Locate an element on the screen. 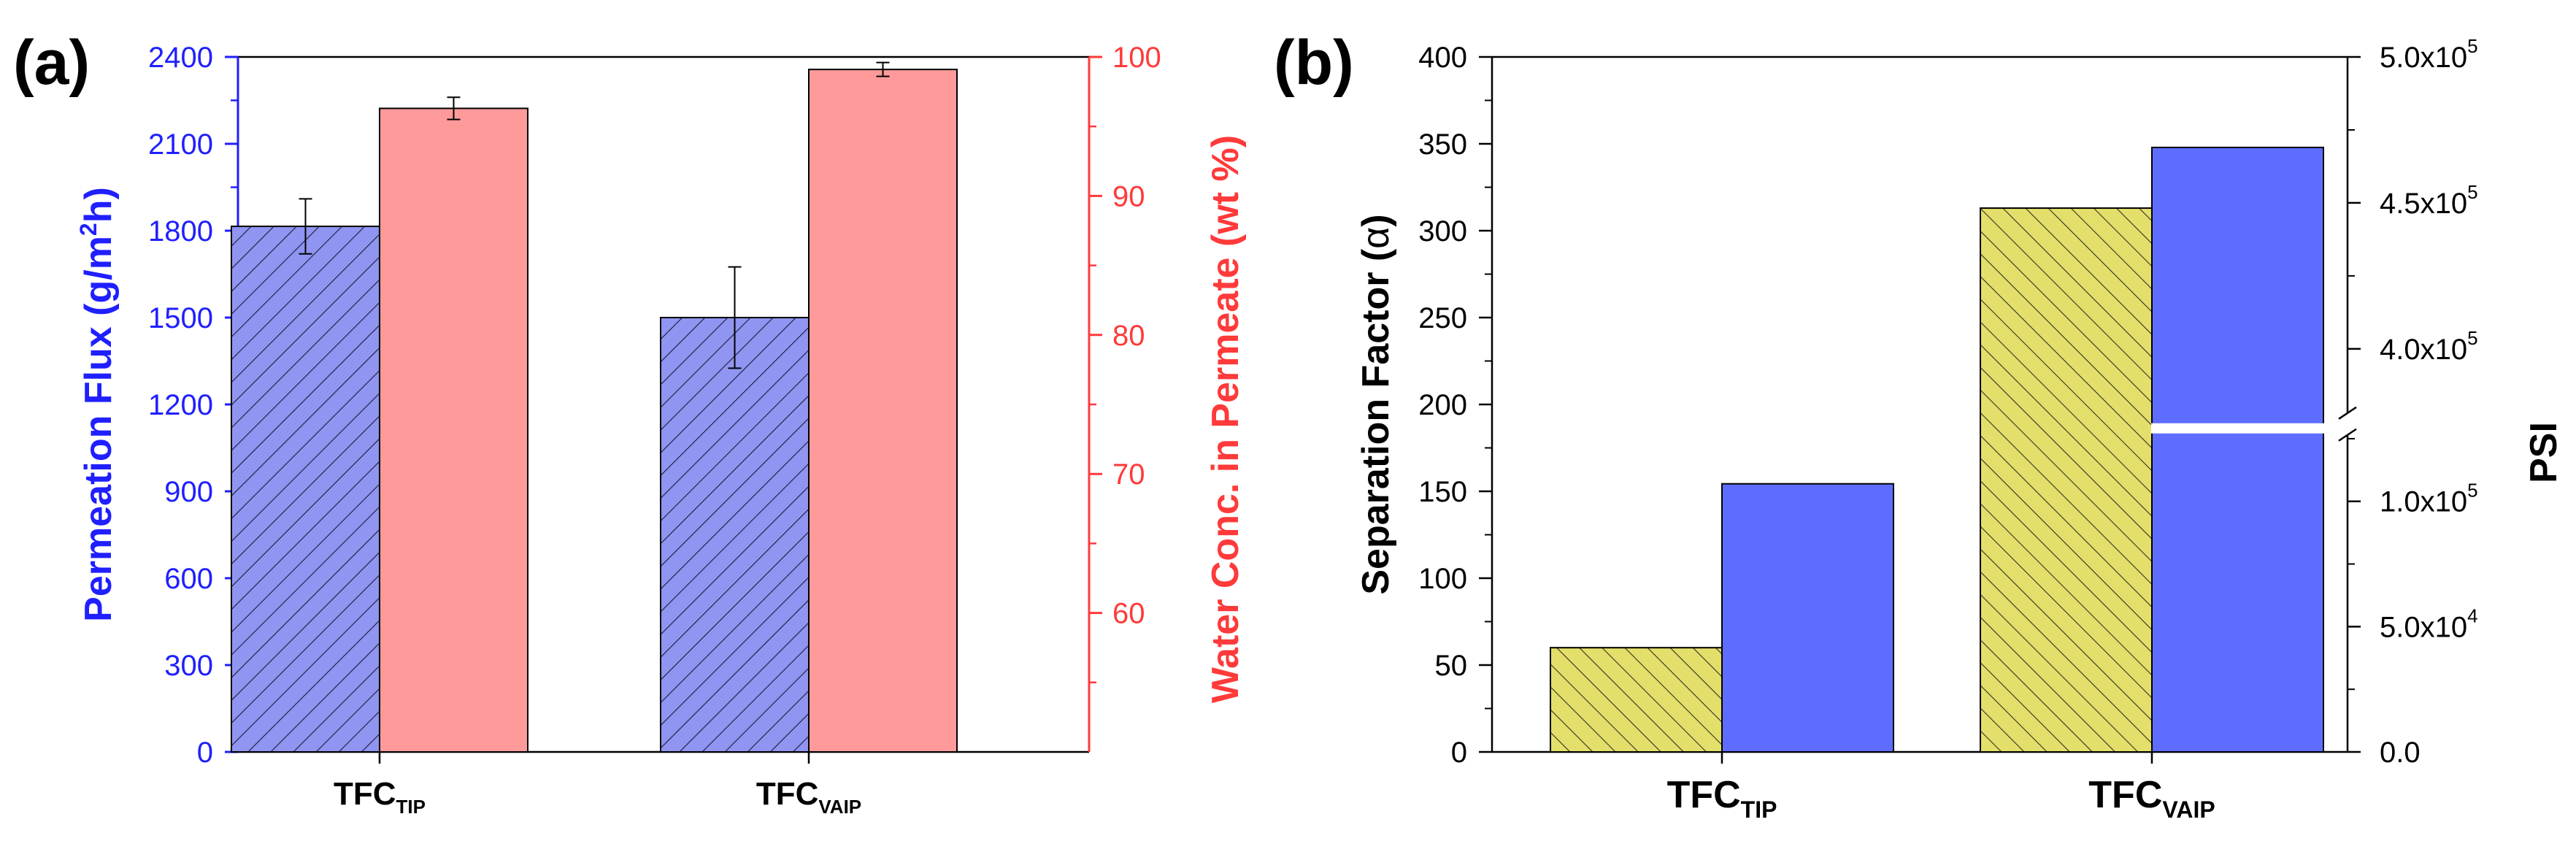 The image size is (2576, 841). left-tick-label-b: 150 is located at coordinates (1442, 492).